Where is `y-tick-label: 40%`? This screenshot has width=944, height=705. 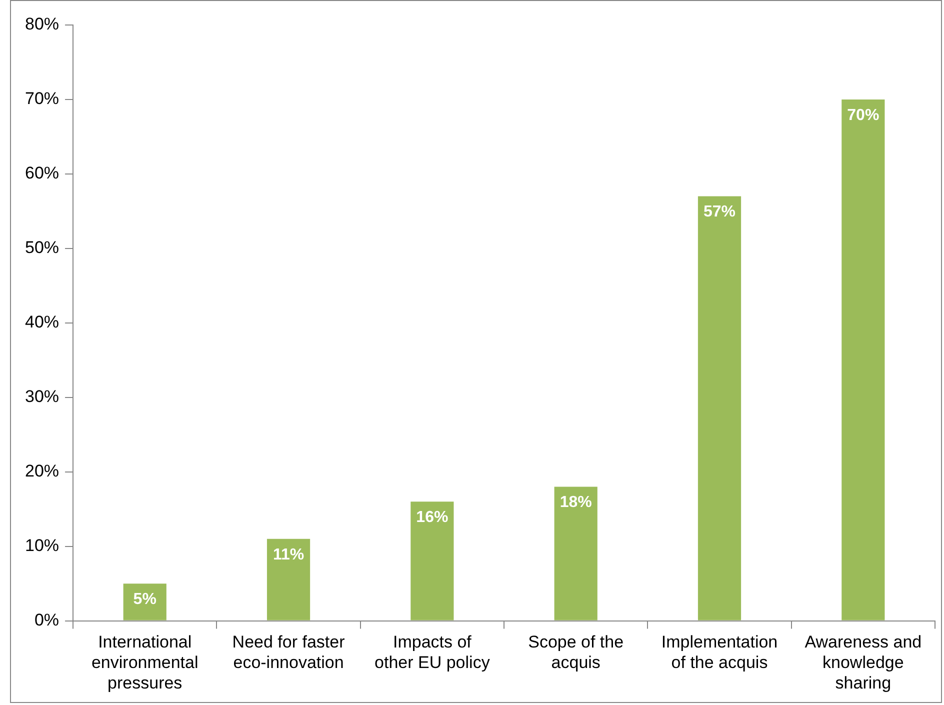
y-tick-label: 40% is located at coordinates (42, 322).